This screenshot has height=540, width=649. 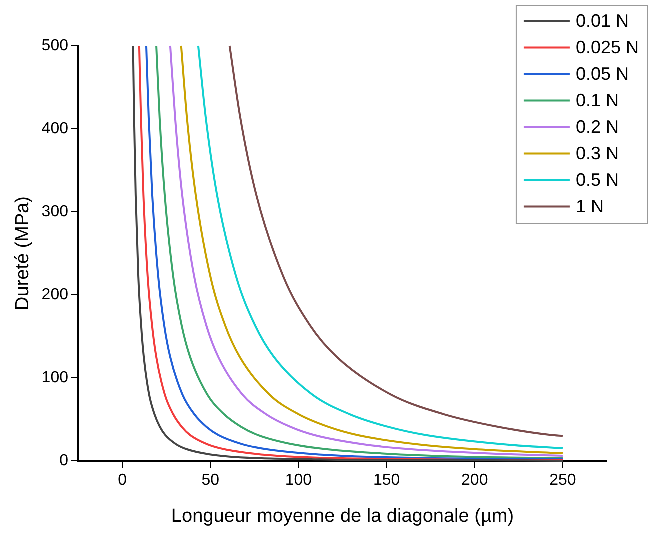 What do you see at coordinates (55, 211) in the screenshot?
I see `y-tick-label: 300` at bounding box center [55, 211].